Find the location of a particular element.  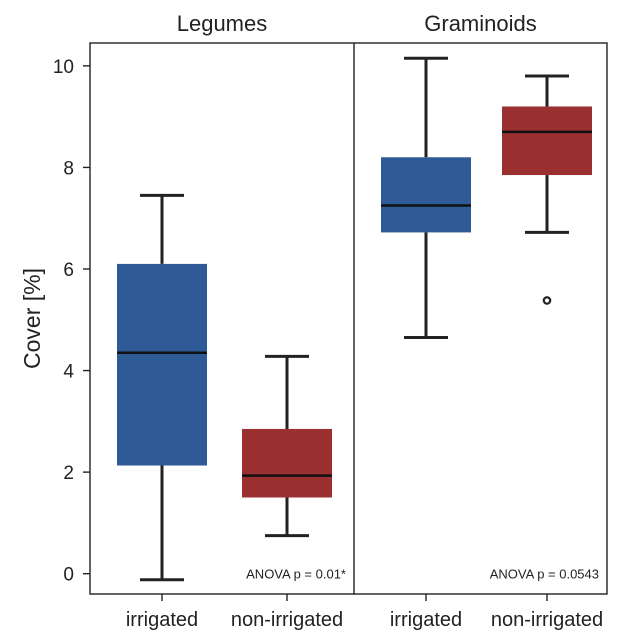

outlier-point is located at coordinates (547, 300).